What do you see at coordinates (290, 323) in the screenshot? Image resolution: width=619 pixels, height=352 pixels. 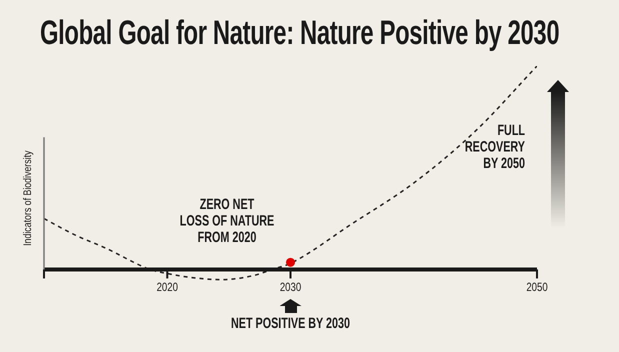 I see `text: NET POSITIVE BY 2030` at bounding box center [290, 323].